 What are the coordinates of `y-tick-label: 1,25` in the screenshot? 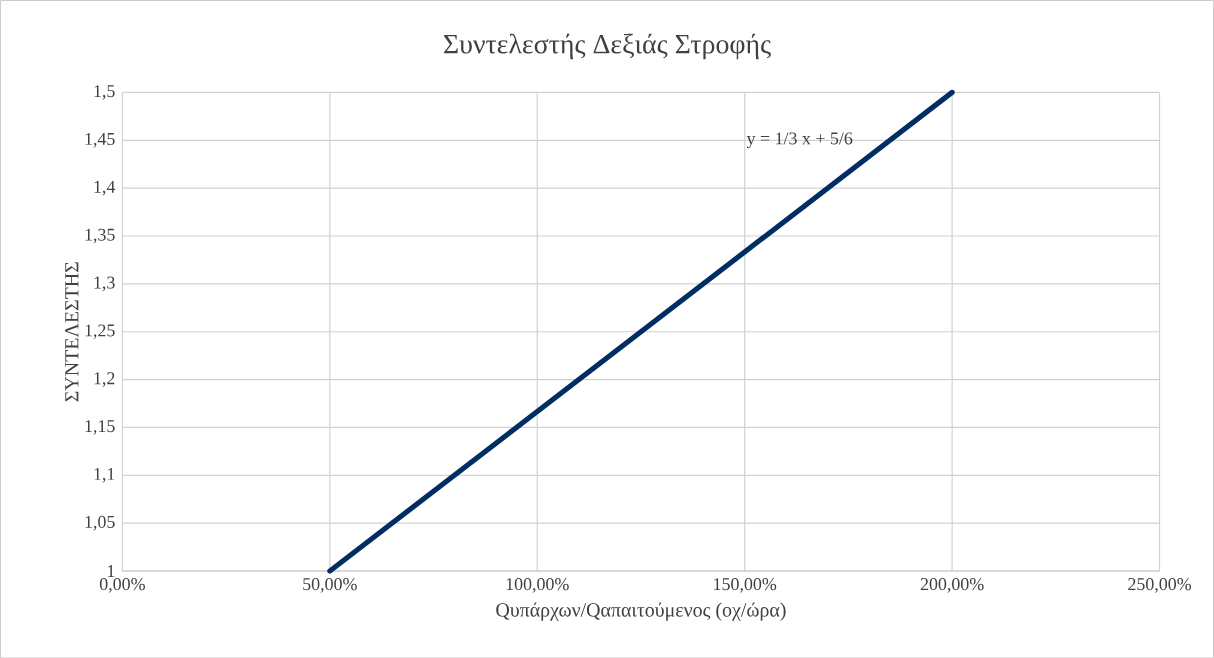 It's located at (100, 331).